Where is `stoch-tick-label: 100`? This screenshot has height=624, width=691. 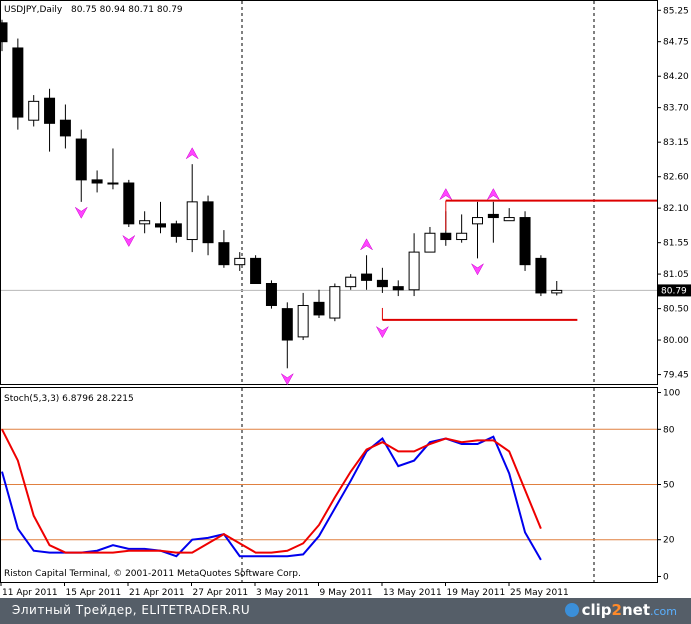 stoch-tick-label: 100 is located at coordinates (671, 394).